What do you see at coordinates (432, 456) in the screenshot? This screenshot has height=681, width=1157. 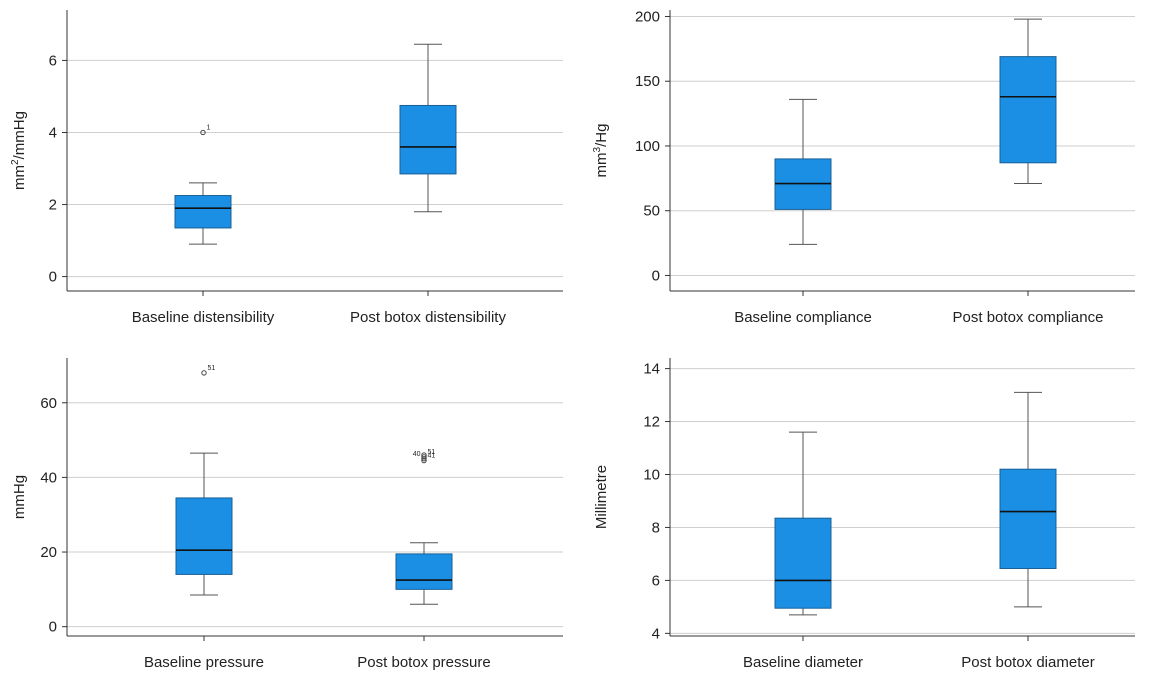 I see `outlier-label: 41` at bounding box center [432, 456].